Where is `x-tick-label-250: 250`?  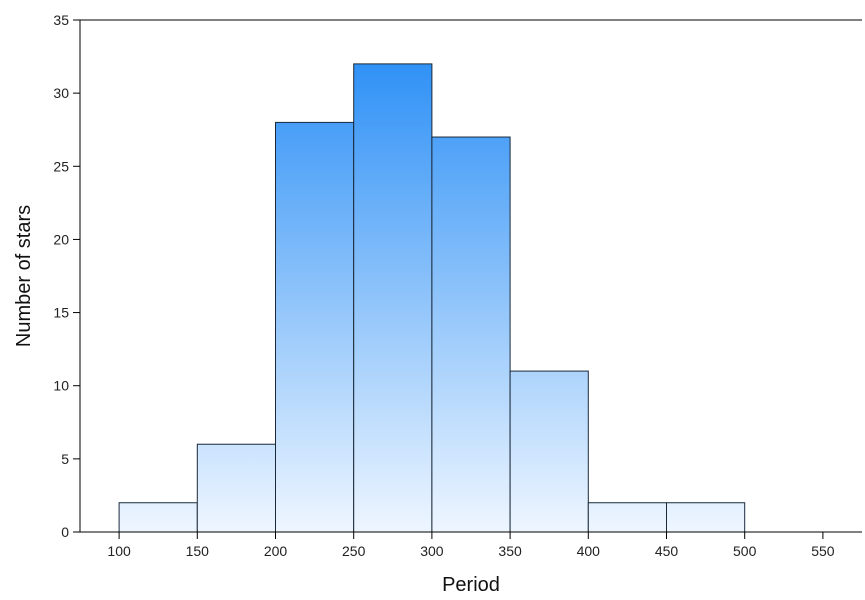 x-tick-label-250: 250 is located at coordinates (354, 551).